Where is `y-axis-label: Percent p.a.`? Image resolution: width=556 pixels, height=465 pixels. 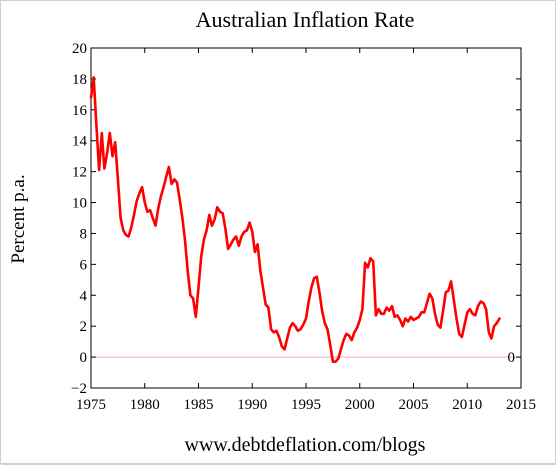
y-axis-label: Percent p.a. is located at coordinates (18, 218).